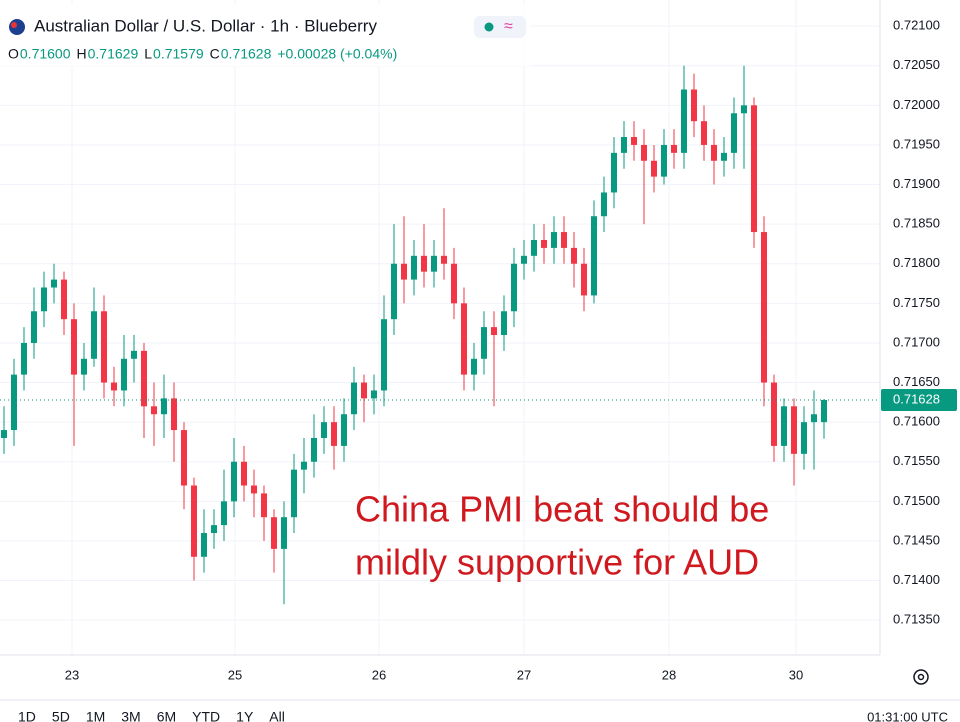 Image resolution: width=960 pixels, height=722 pixels. What do you see at coordinates (148, 54) in the screenshot?
I see `ohlc-l-label: L` at bounding box center [148, 54].